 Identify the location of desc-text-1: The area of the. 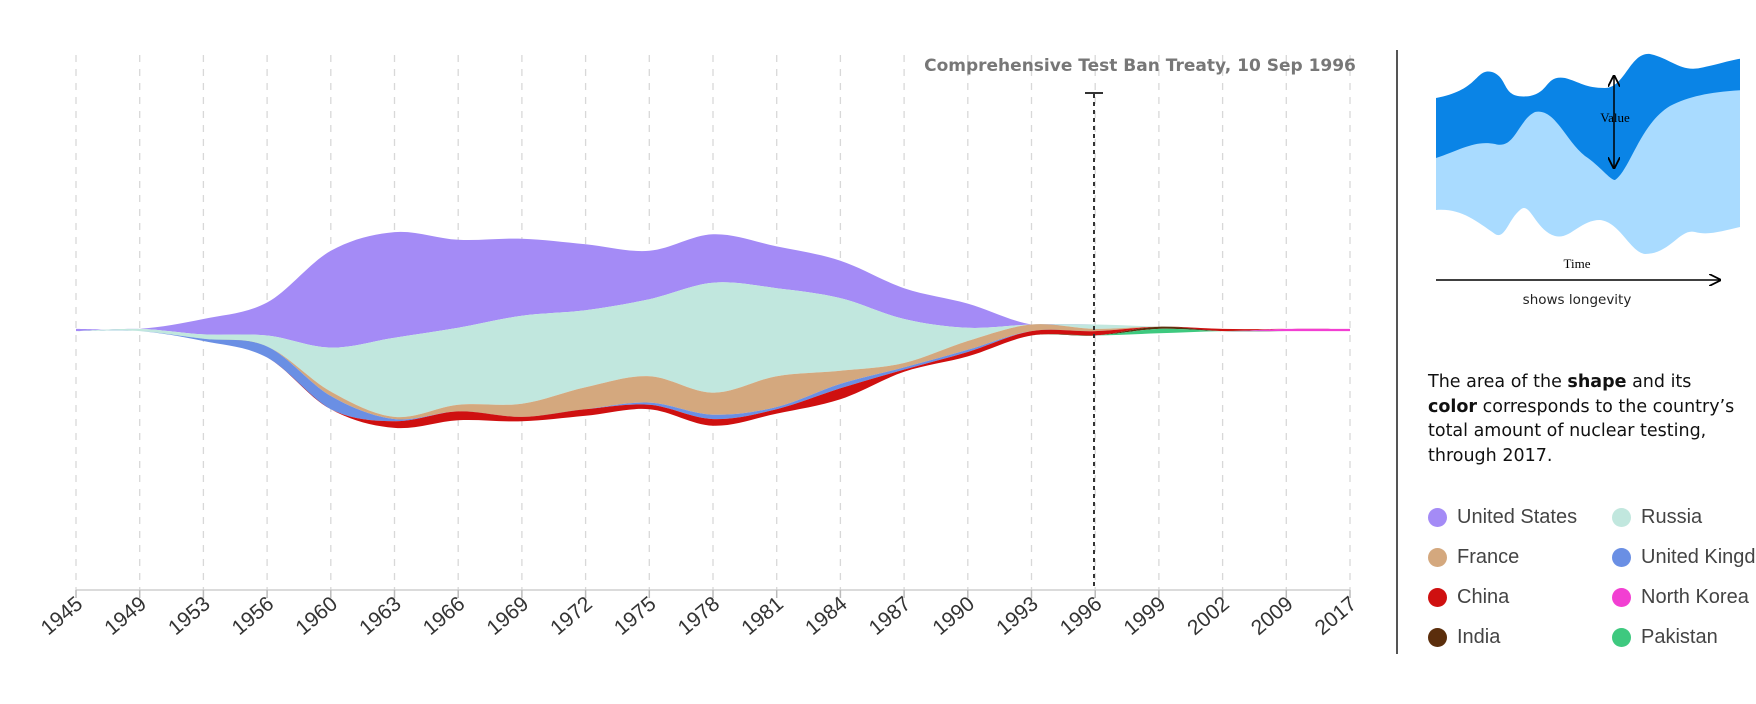
(1498, 382).